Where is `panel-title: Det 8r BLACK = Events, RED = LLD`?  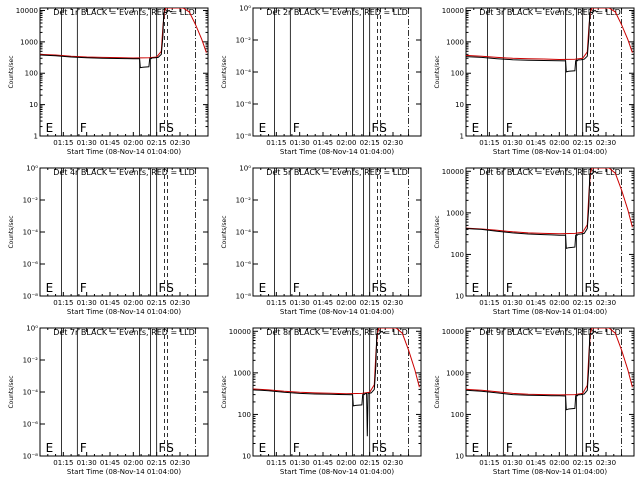
panel-title: Det 8r BLACK = Events, RED = LLD is located at coordinates (337, 332).